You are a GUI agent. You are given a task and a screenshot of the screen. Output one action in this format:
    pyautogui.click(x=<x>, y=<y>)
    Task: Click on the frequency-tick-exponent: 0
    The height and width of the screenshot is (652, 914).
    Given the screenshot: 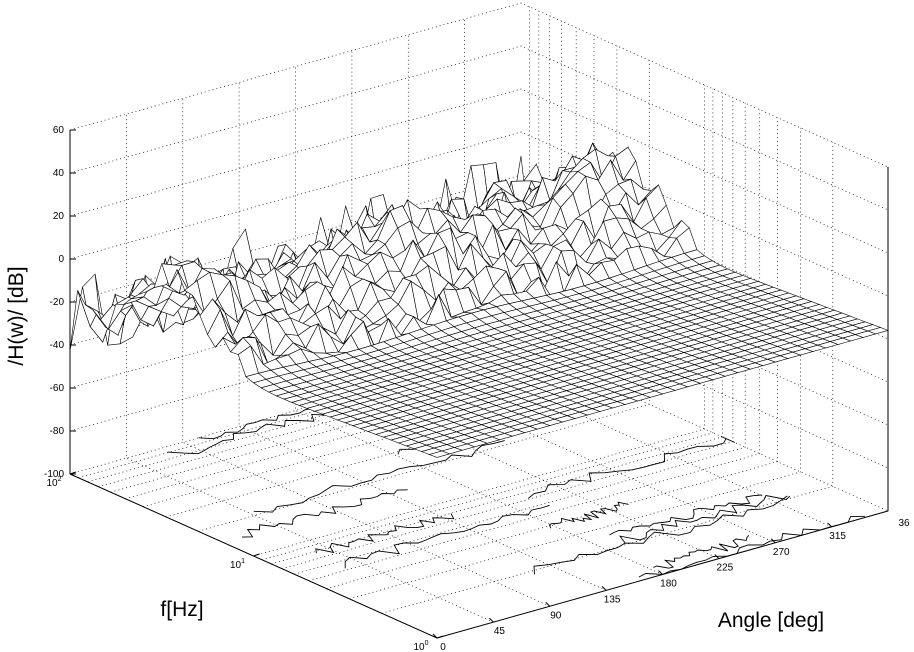 What is the action you would take?
    pyautogui.click(x=427, y=643)
    